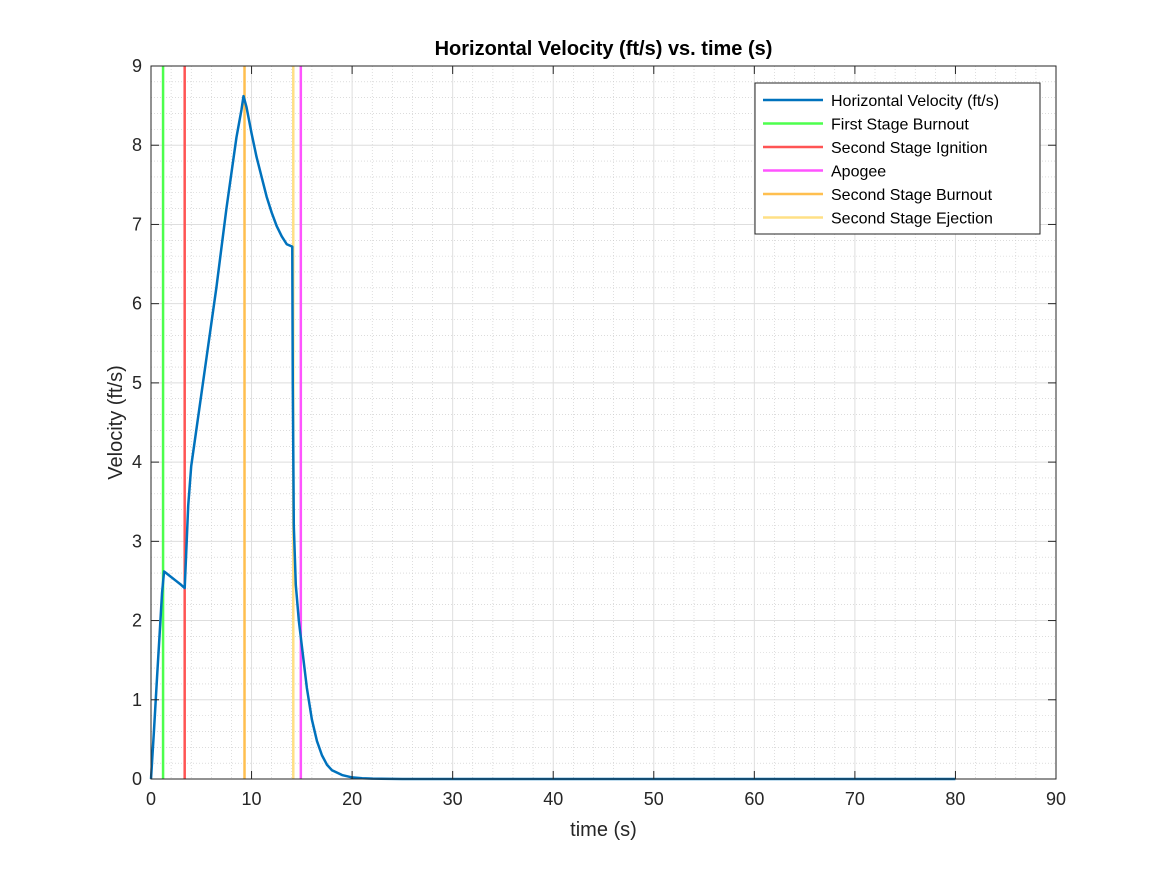  Describe the element at coordinates (855, 799) in the screenshot. I see `x-tick-label: 70` at that location.